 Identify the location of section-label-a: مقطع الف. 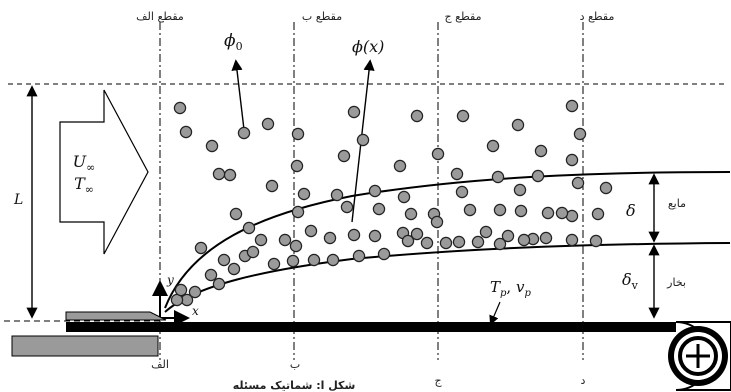
(160, 16).